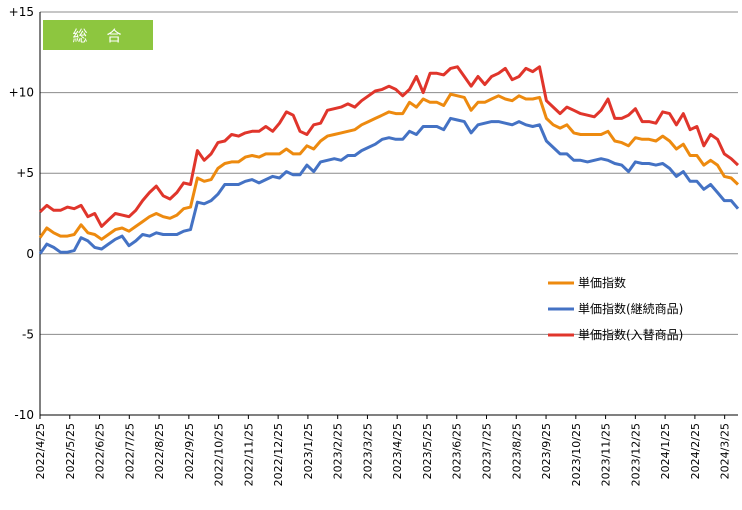  Describe the element at coordinates (21, 213) in the screenshot. I see `y-axis-tick-labels: +15 +10 +5 0 -5 -10` at that location.